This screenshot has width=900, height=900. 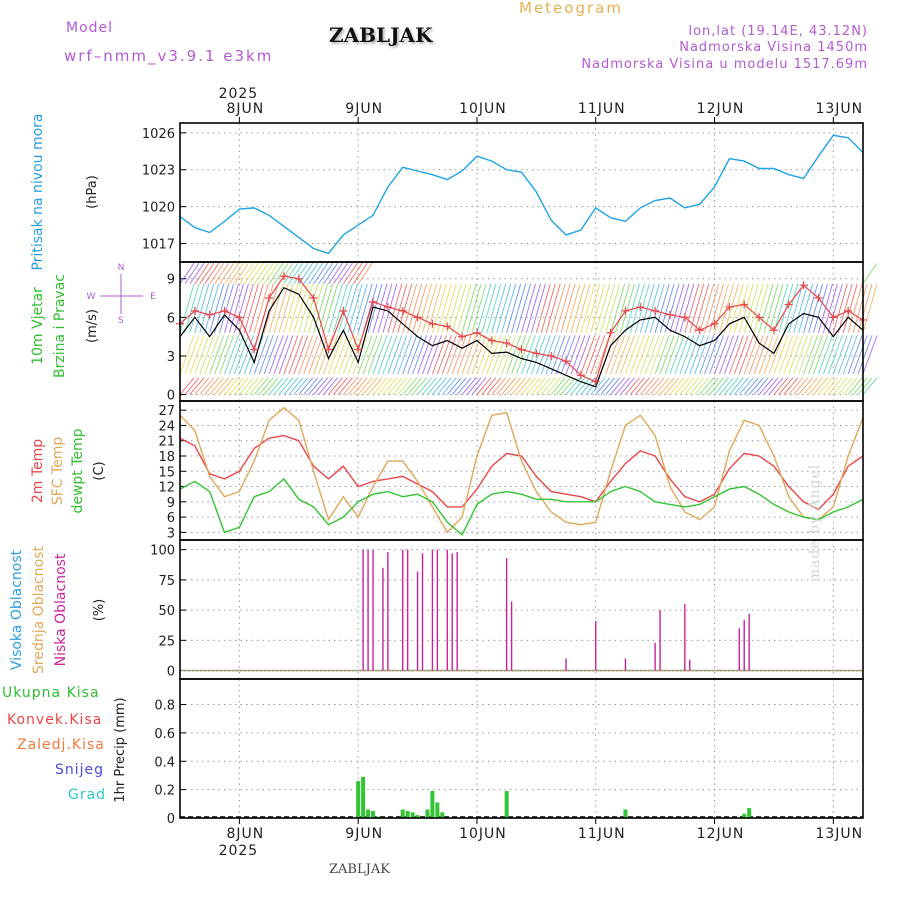 What do you see at coordinates (158, 208) in the screenshot?
I see `y-tick-label: 1020` at bounding box center [158, 208].